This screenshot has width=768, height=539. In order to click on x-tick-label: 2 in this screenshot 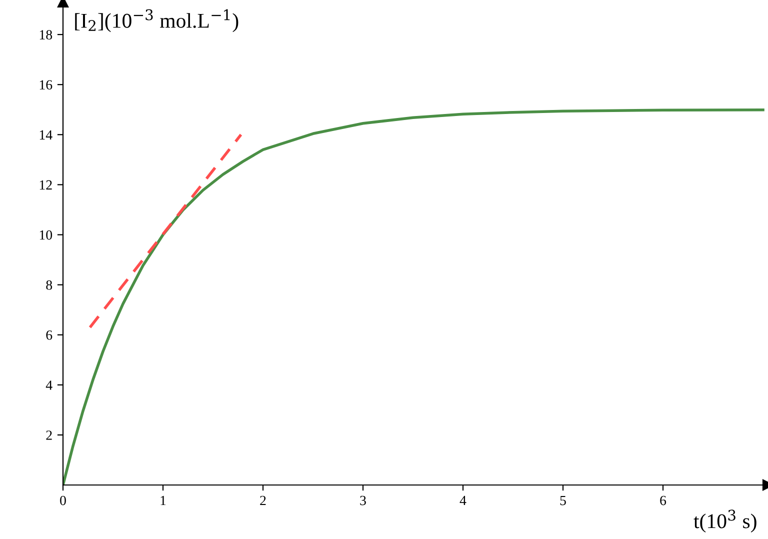, I will do `click(263, 501)`.